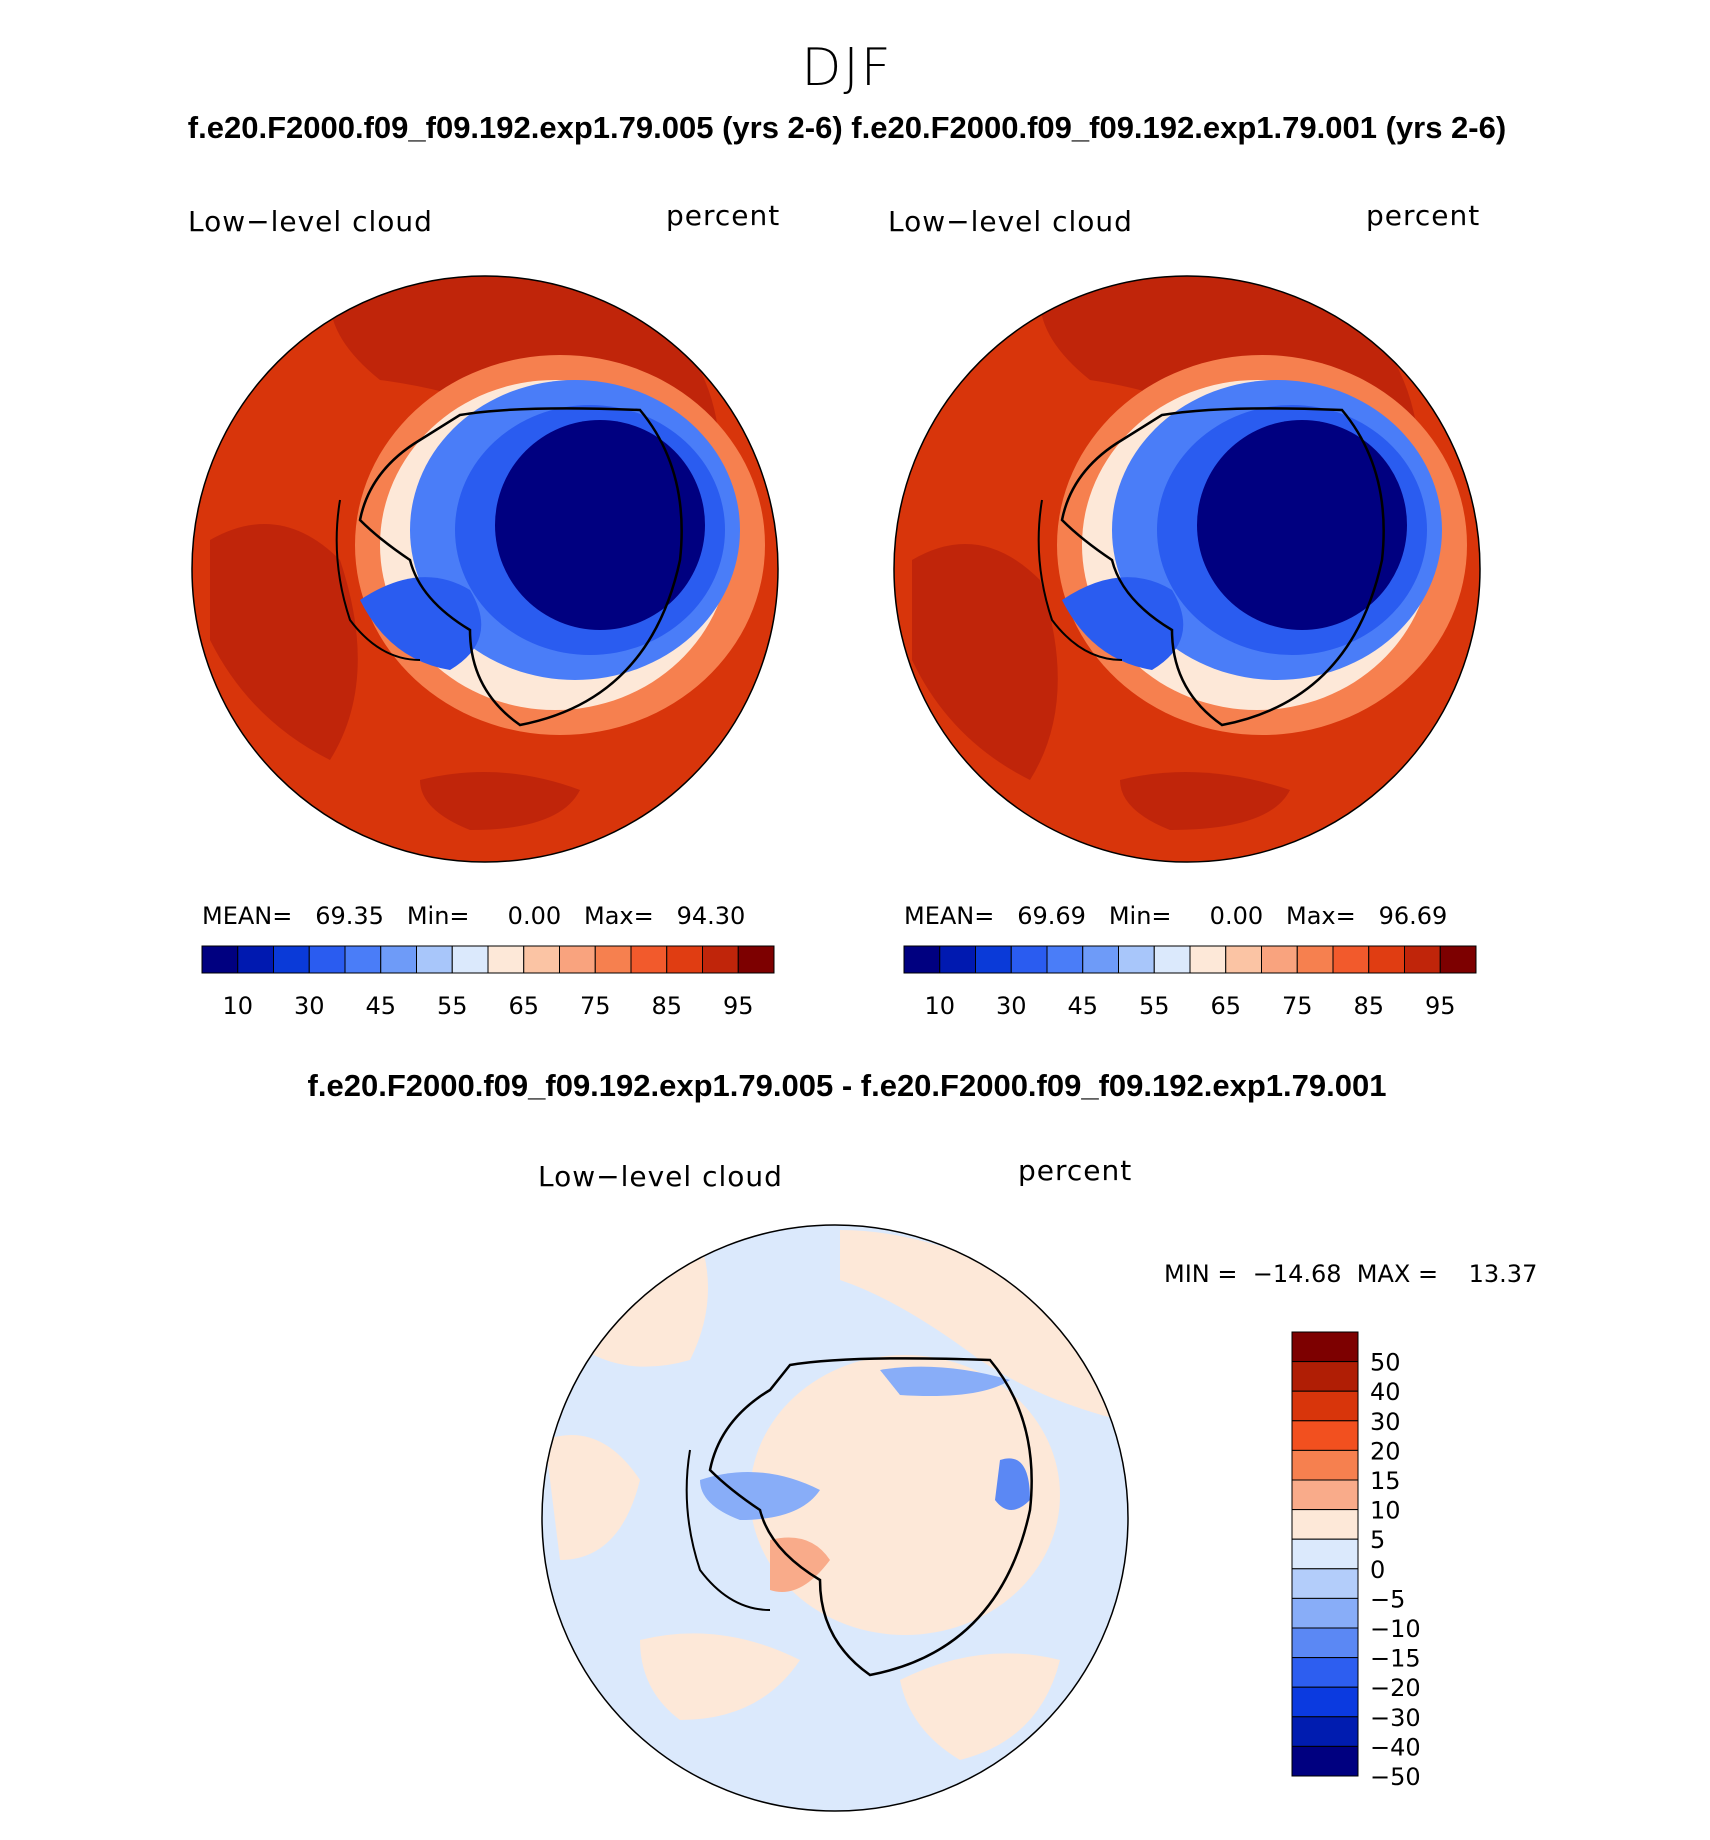 This screenshot has height=1840, width=1710. I want to click on panel2-colorbar: 10 30 45 55 65 75 85 95, so click(1190, 982).